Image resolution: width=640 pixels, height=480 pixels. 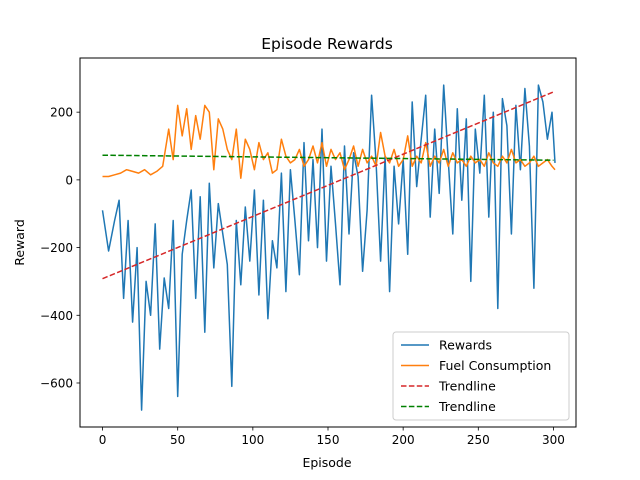 I want to click on legend-box, so click(x=481, y=376).